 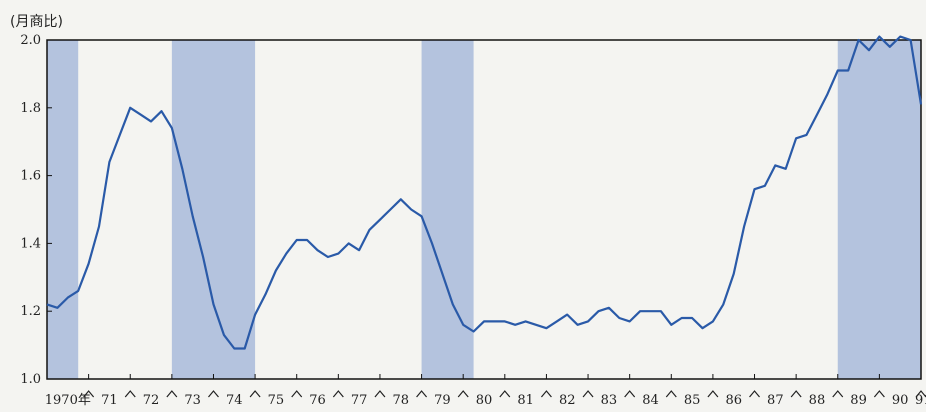 What do you see at coordinates (692, 400) in the screenshot?
I see `x-tick-label: 85` at bounding box center [692, 400].